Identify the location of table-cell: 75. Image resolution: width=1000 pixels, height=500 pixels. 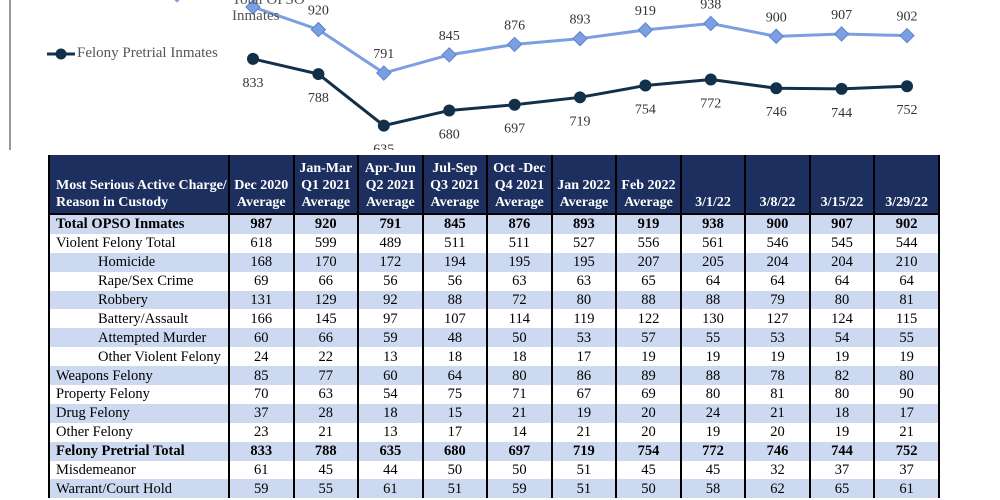
(455, 394).